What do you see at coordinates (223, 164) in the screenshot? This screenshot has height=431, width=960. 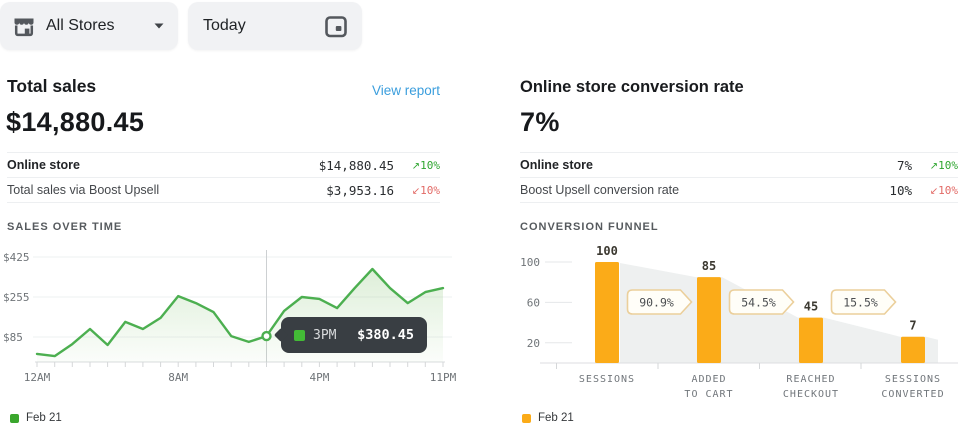 I see `metric-row-online-store-sales: Online store $14,880.45 ↗10%` at bounding box center [223, 164].